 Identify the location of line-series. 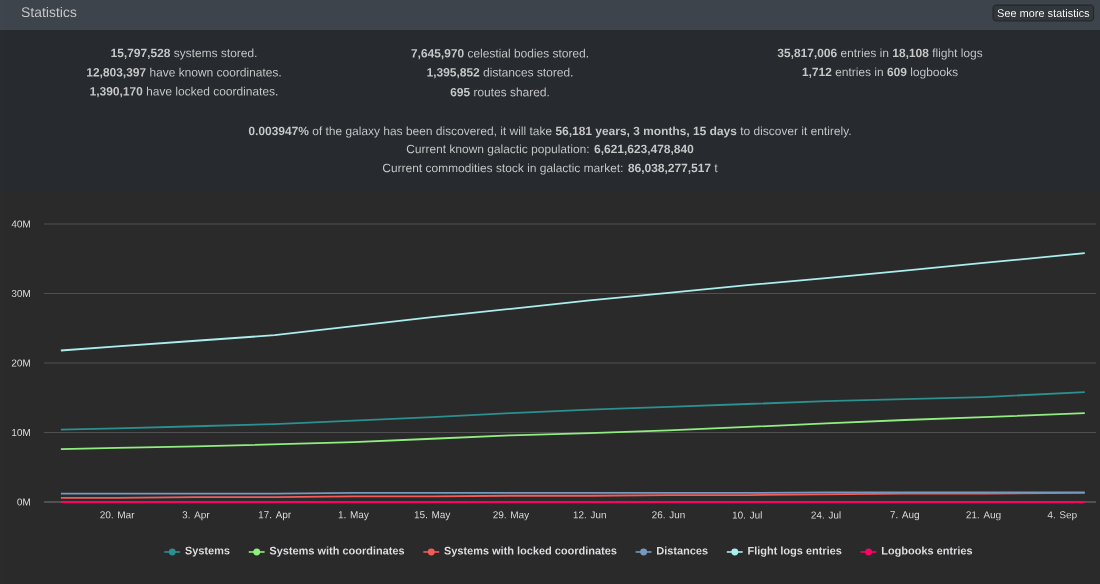
(572, 411).